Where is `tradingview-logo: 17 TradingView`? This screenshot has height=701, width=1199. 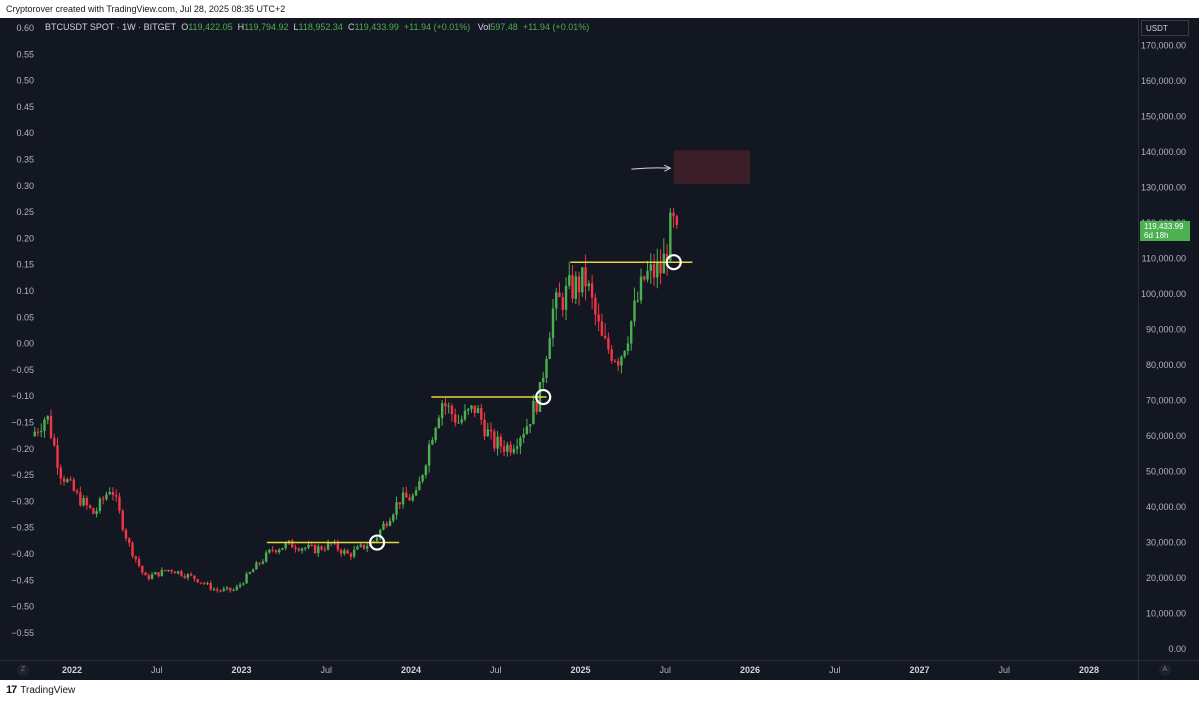 tradingview-logo: 17 TradingView is located at coordinates (40, 690).